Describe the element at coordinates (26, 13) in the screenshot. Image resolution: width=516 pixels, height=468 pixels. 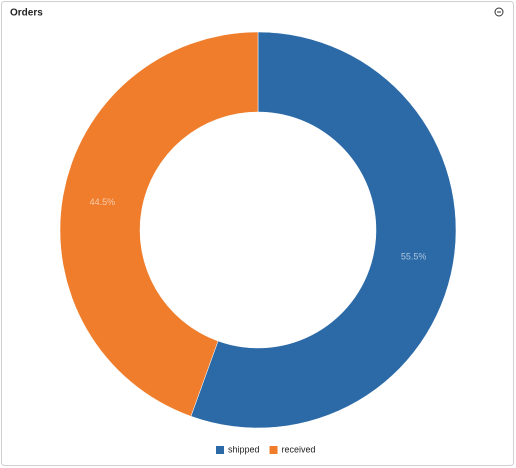
I see `chart-title: Orders` at that location.